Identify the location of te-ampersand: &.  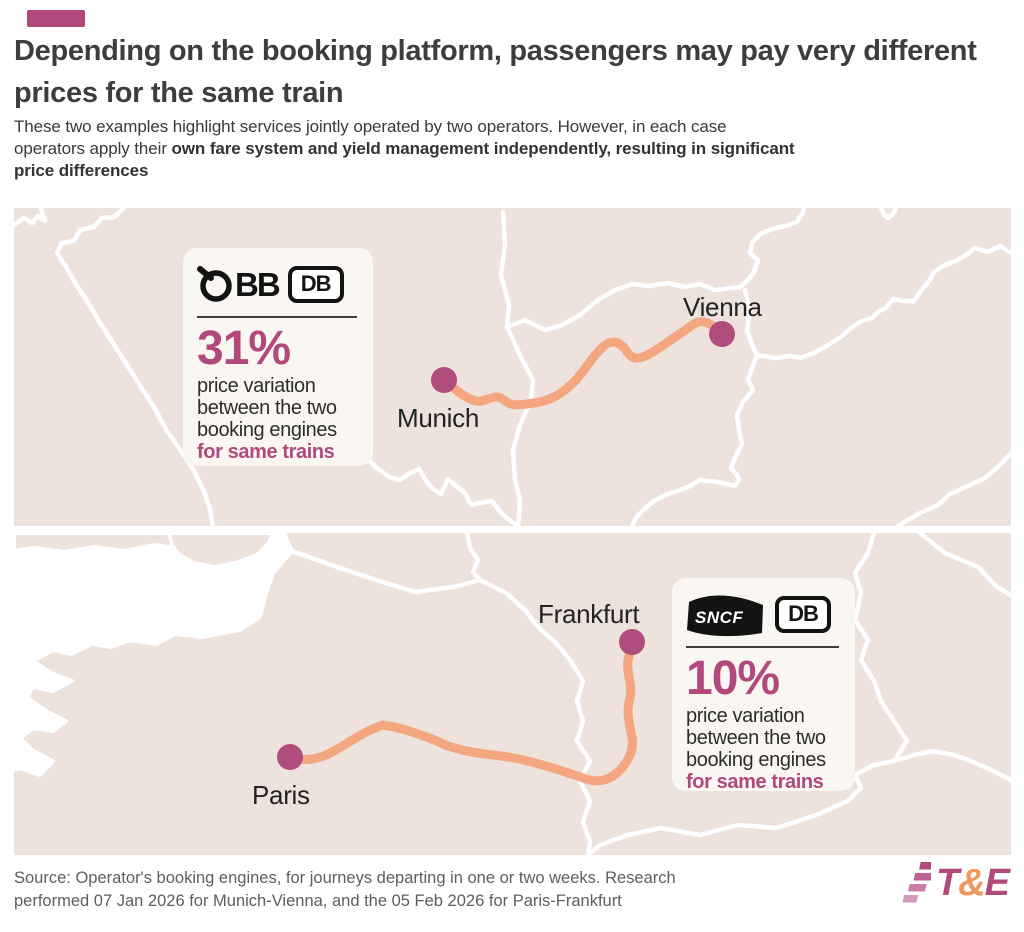
(971, 883).